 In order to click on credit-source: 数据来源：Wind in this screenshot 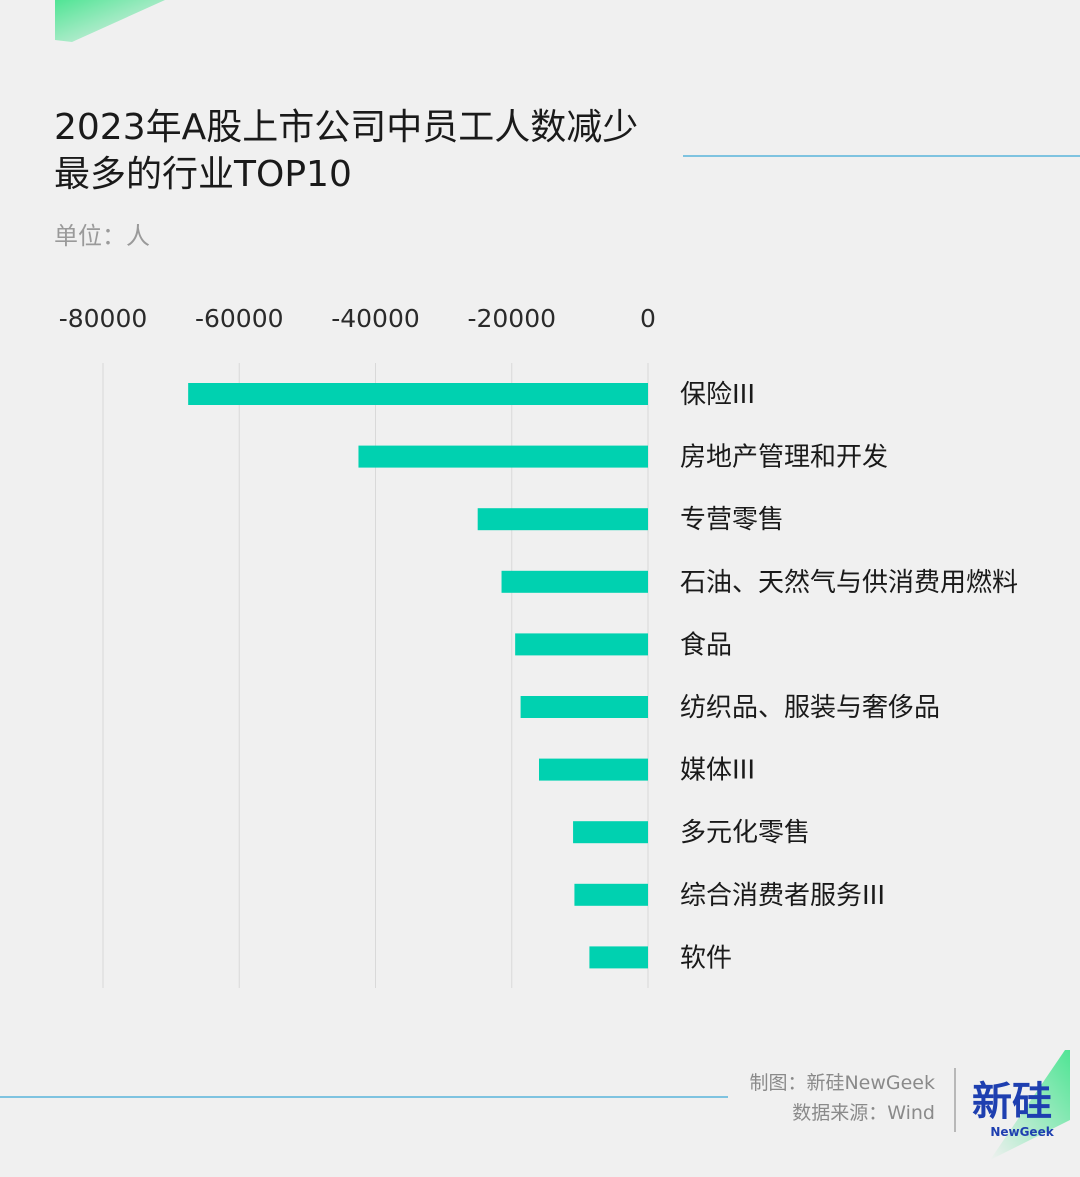, I will do `click(863, 1113)`.